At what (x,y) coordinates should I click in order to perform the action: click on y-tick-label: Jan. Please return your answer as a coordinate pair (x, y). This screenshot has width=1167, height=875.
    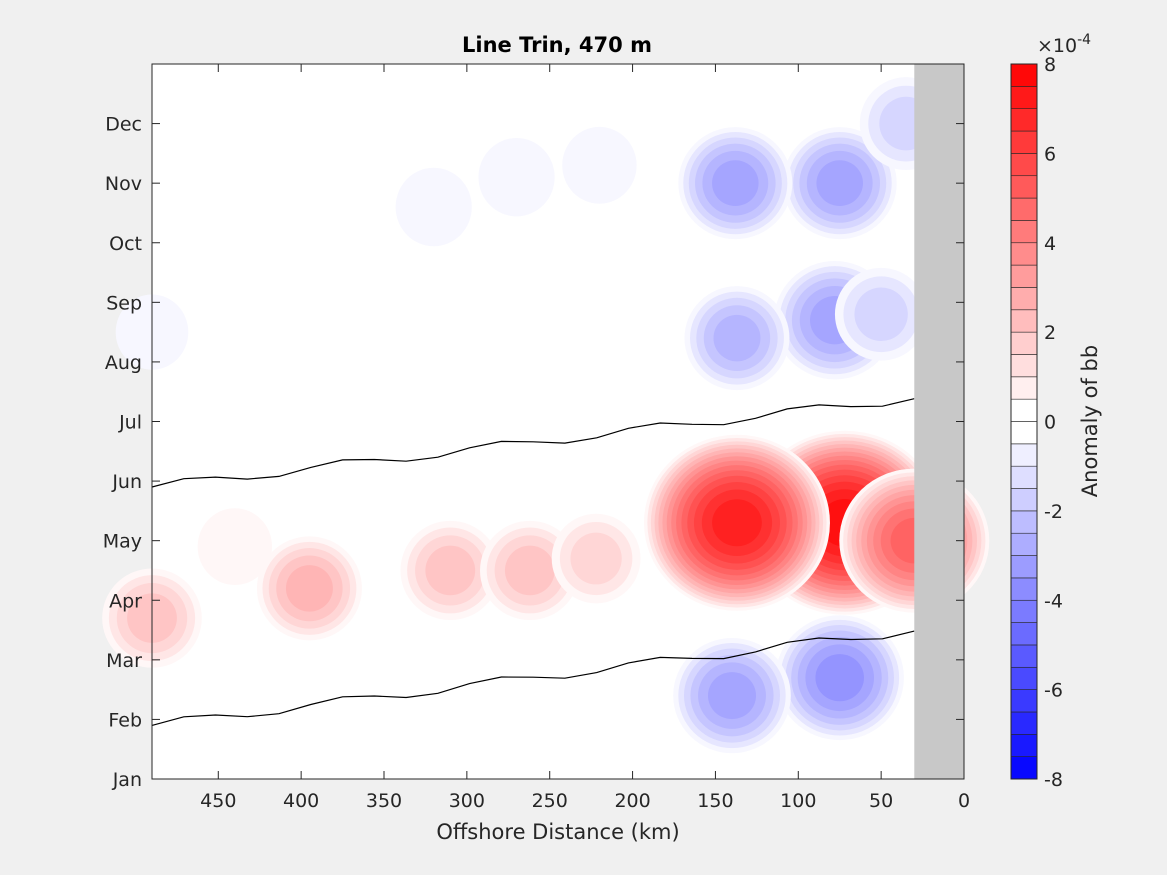
    Looking at the image, I should click on (127, 780).